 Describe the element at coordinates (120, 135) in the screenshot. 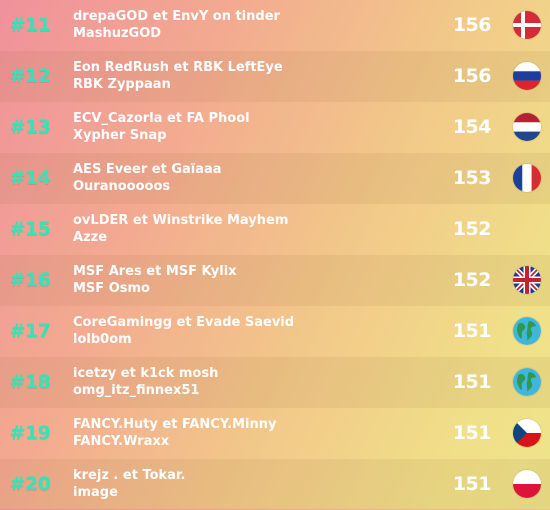

I see `team-line-2: Xypher Snap` at that location.